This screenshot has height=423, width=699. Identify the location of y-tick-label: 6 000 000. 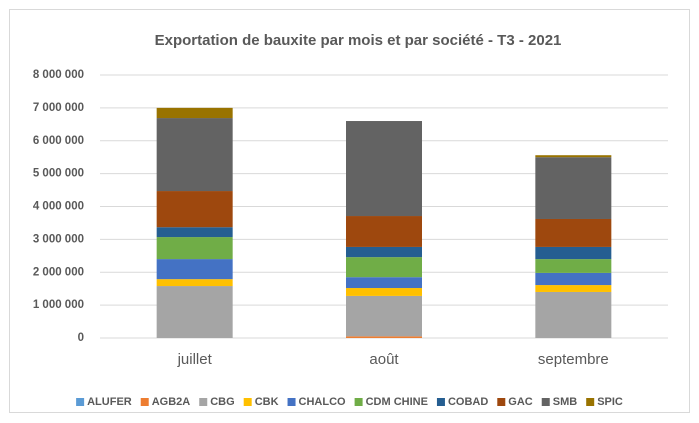
(58, 141).